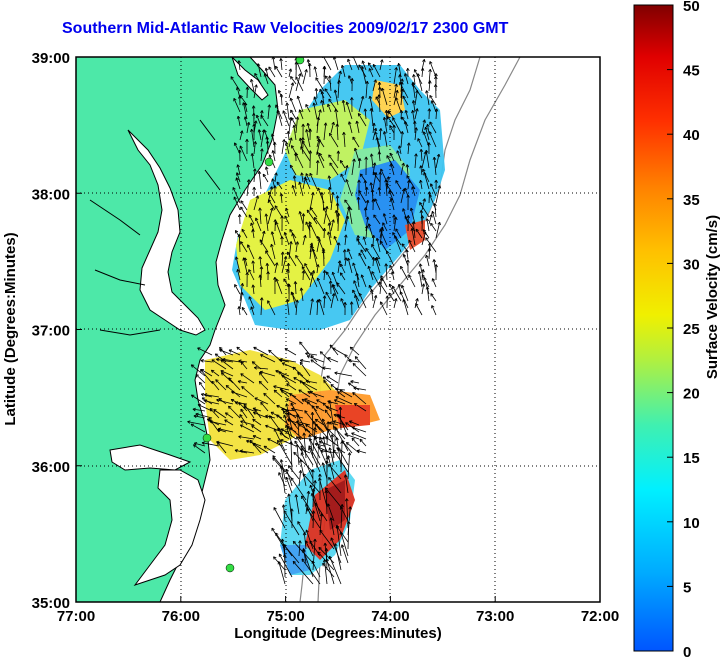 The image size is (724, 659). I want to click on station-markers, so click(253, 315).